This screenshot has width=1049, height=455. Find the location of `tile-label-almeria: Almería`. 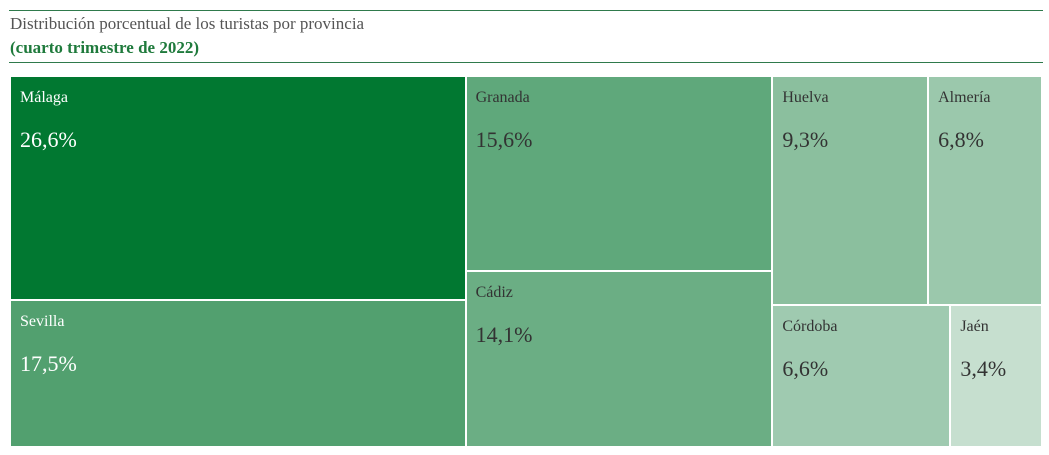

tile-label-almeria: Almería is located at coordinates (964, 97).